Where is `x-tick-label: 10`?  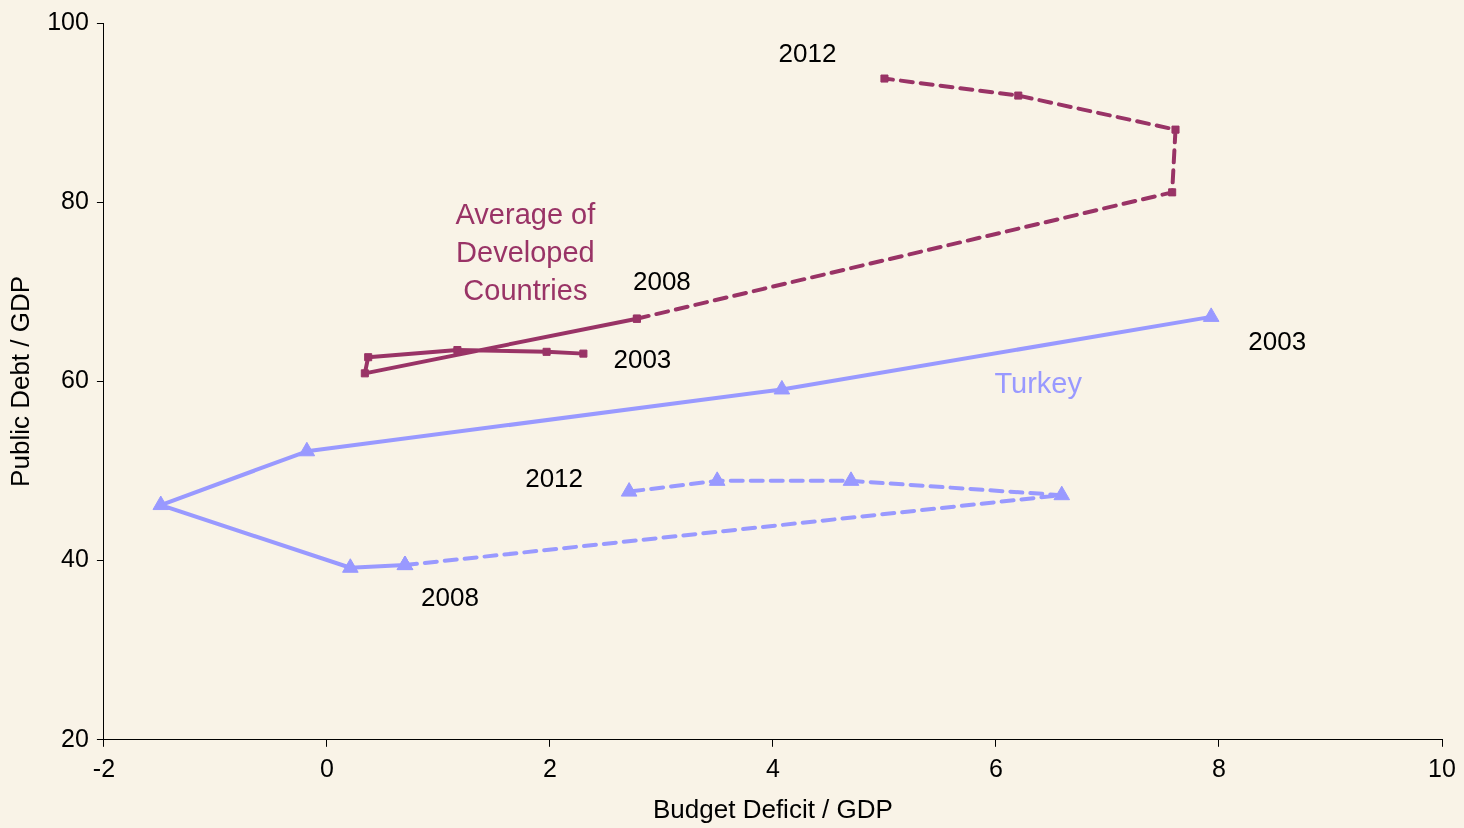
x-tick-label: 10 is located at coordinates (1442, 767).